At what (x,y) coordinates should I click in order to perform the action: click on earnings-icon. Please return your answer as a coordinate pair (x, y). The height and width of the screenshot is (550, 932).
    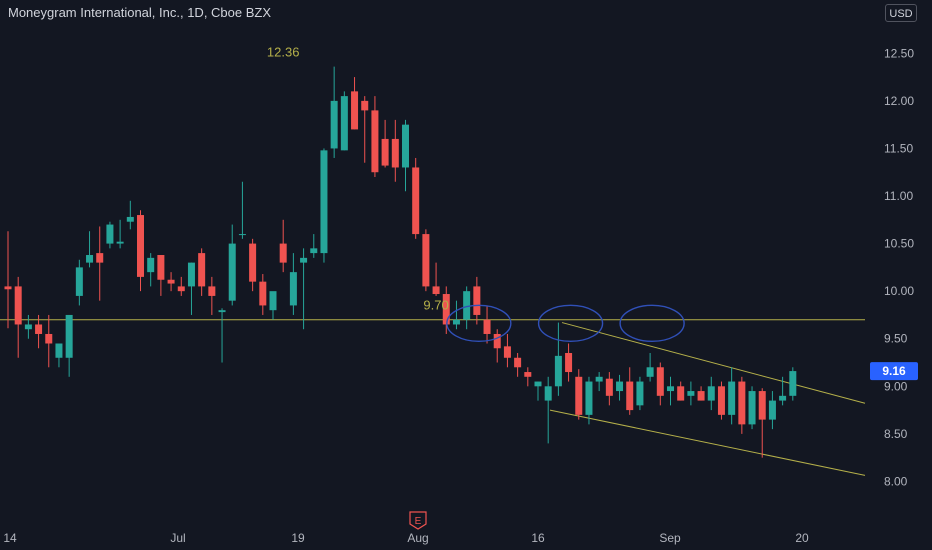
    Looking at the image, I should click on (418, 520).